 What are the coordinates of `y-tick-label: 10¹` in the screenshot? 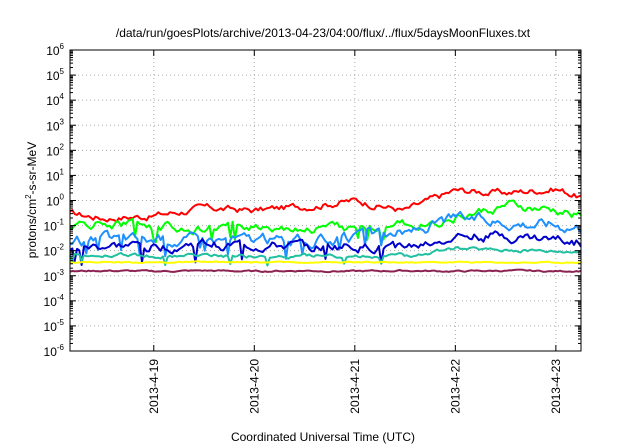 It's located at (55, 175).